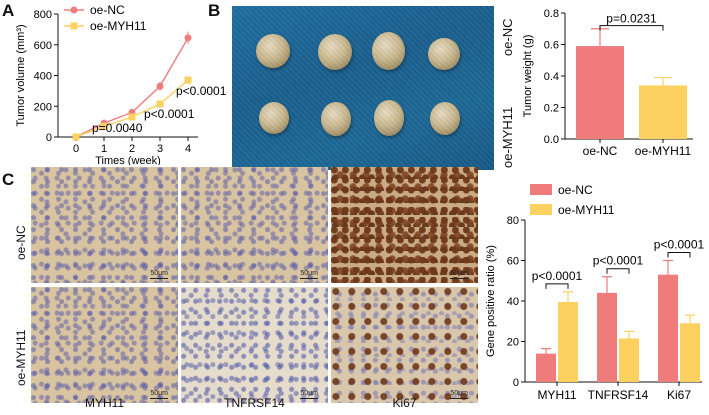 The height and width of the screenshot is (415, 709). What do you see at coordinates (551, 109) in the screenshot?
I see `y-tick-label: 0.2` at bounding box center [551, 109].